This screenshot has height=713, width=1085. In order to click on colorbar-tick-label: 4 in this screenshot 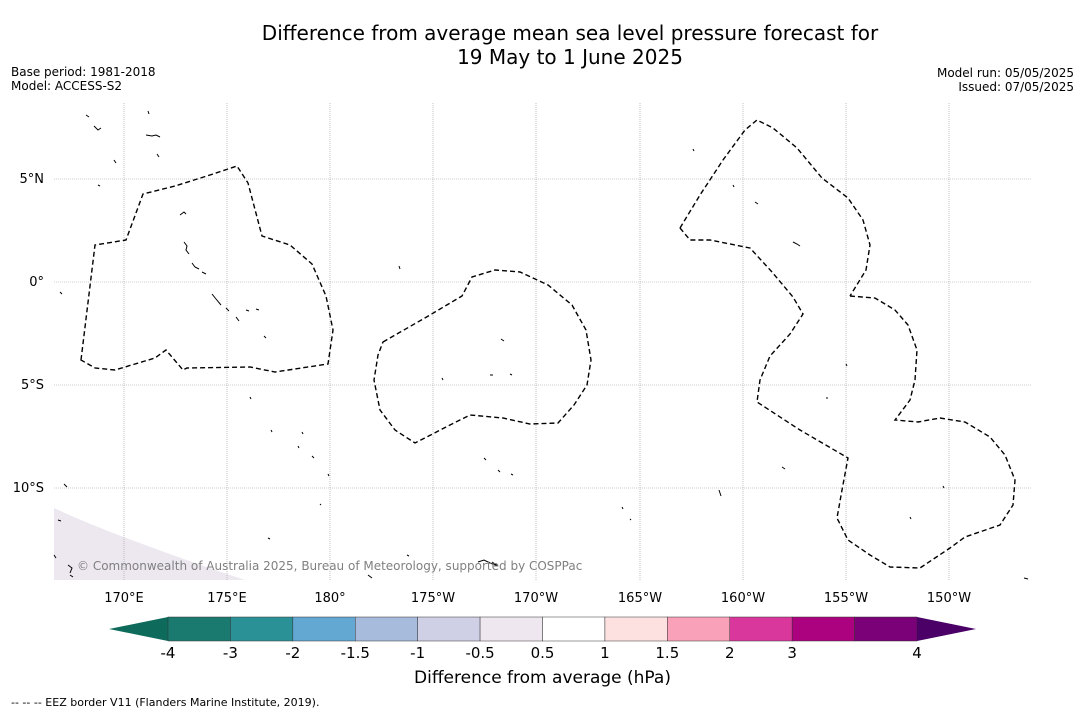, I will do `click(917, 653)`.